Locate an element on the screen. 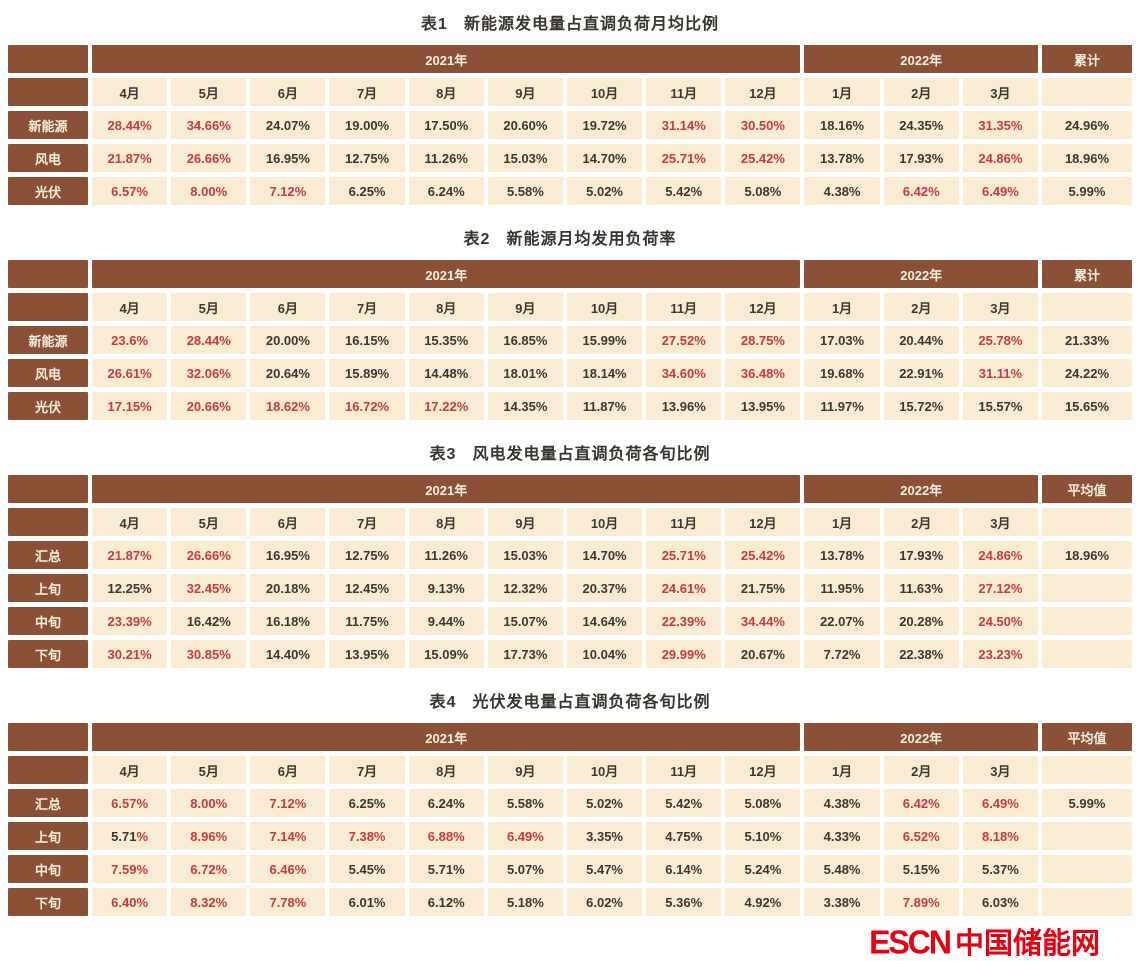  value-cell: 24.35% is located at coordinates (921, 125).